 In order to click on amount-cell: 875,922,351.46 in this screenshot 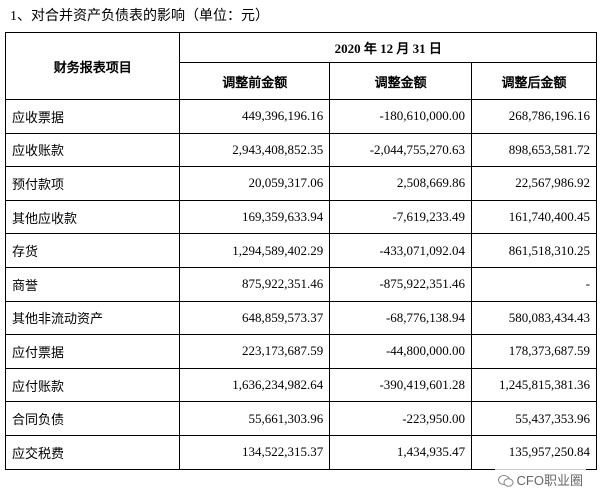, I will do `click(255, 284)`.